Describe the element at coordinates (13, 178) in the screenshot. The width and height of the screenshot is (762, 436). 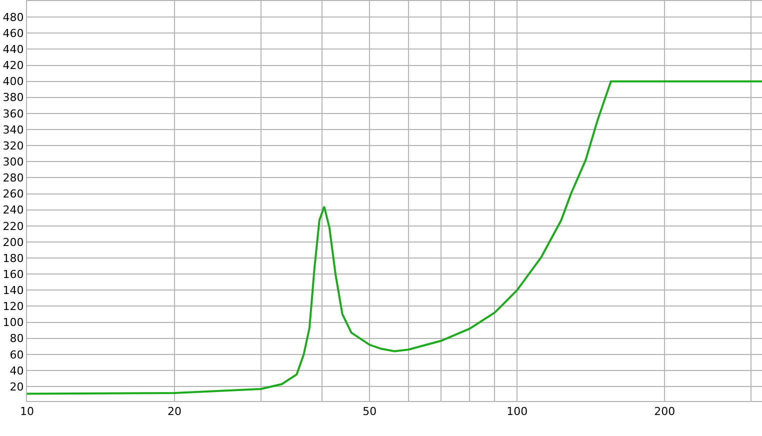
I see `y-tick-label: 280` at that location.